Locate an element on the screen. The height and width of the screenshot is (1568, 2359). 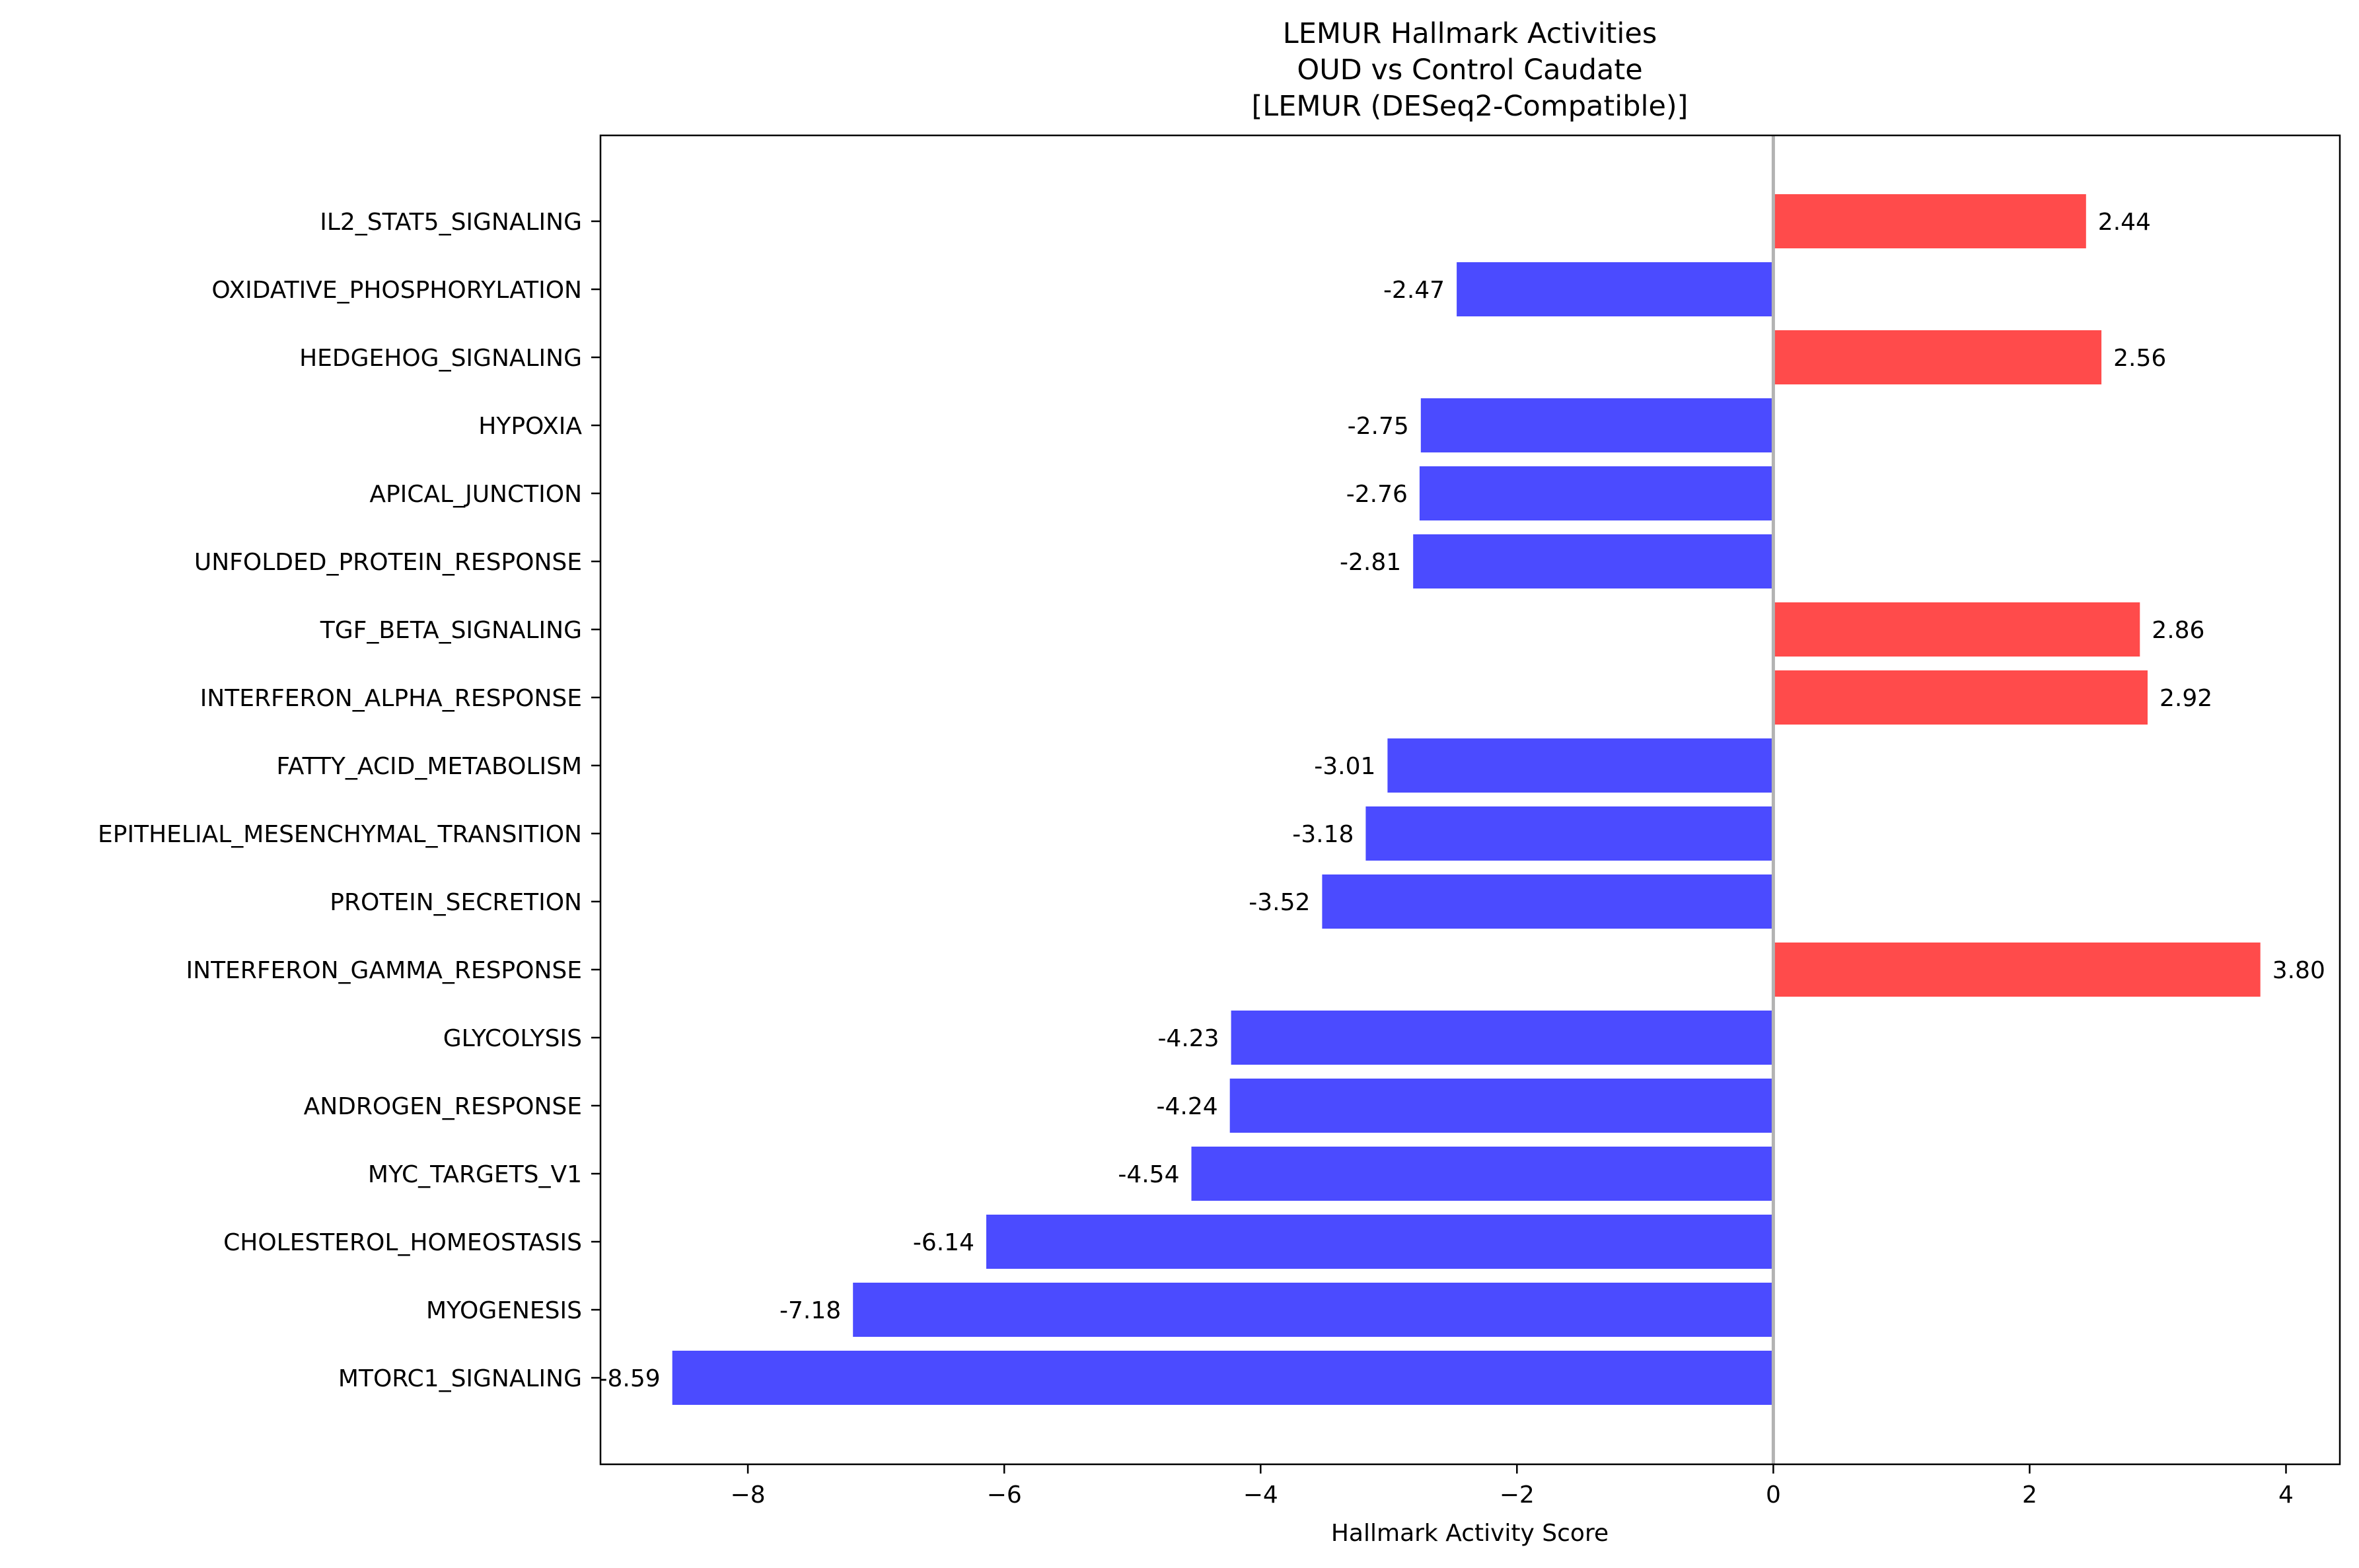
chart-title-line-2: OUD vs Control Caudate is located at coordinates (1469, 70).